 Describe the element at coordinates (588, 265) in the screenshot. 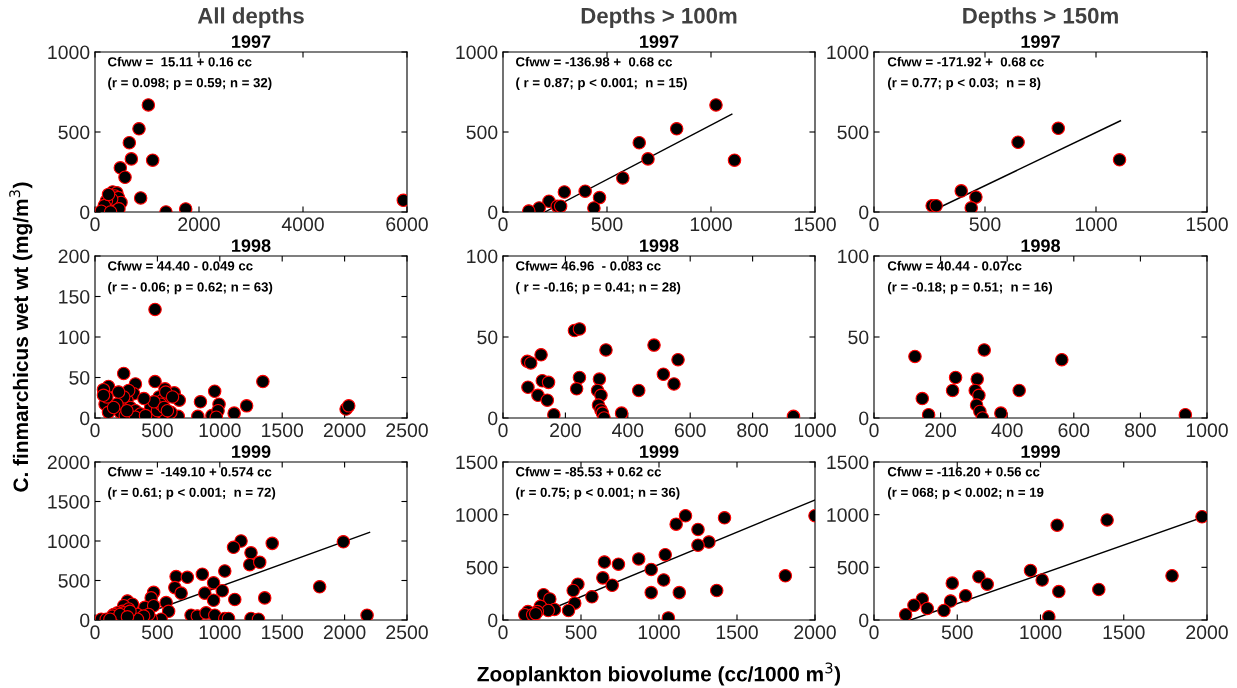

I see `annotation: Cfww= 46.96 - 0.083 cc` at that location.